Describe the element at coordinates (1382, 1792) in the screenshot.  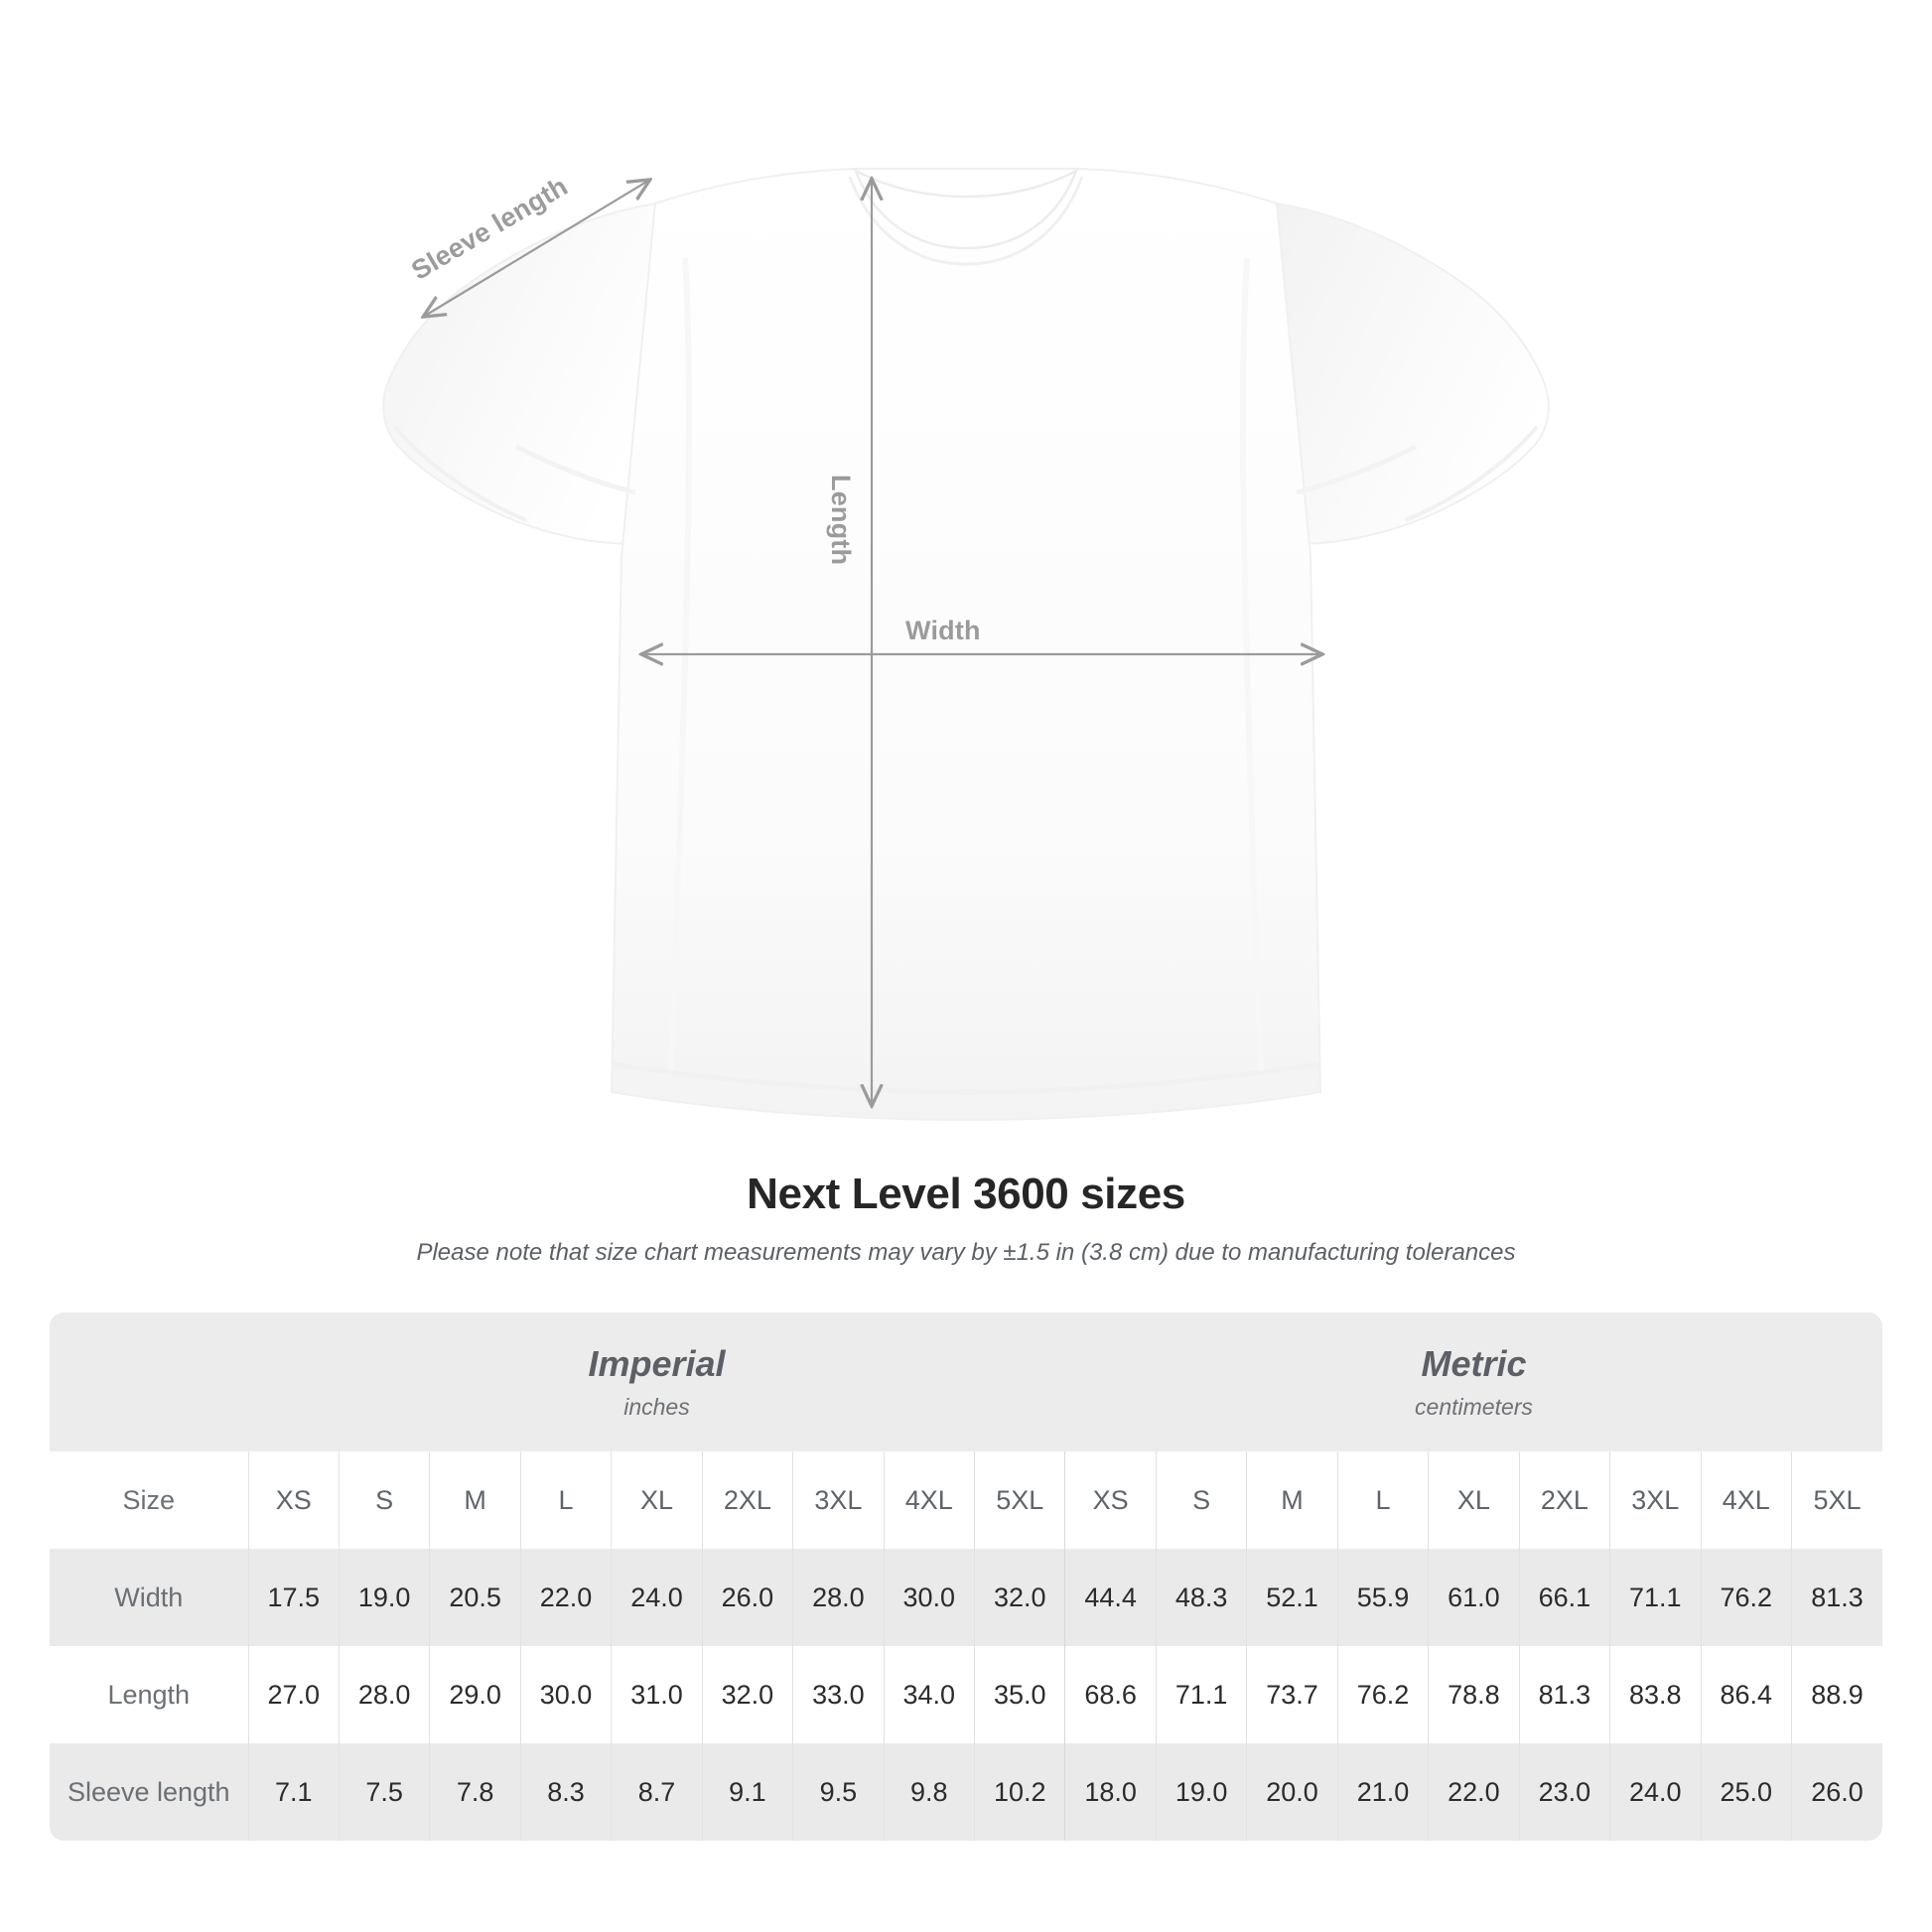
I see `sleeve-metric-l: 21.0` at that location.